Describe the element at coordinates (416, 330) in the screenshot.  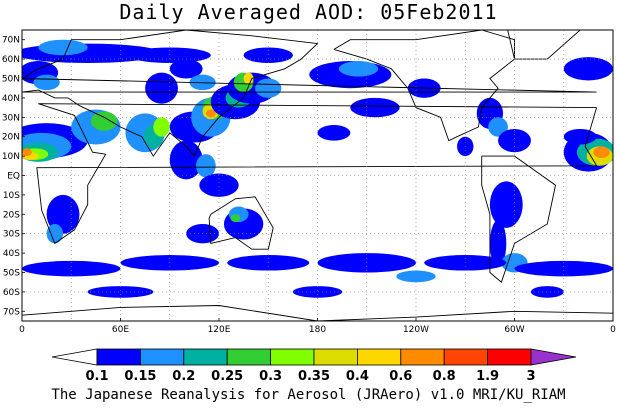
I see `lon-tick-label: 120W` at that location.